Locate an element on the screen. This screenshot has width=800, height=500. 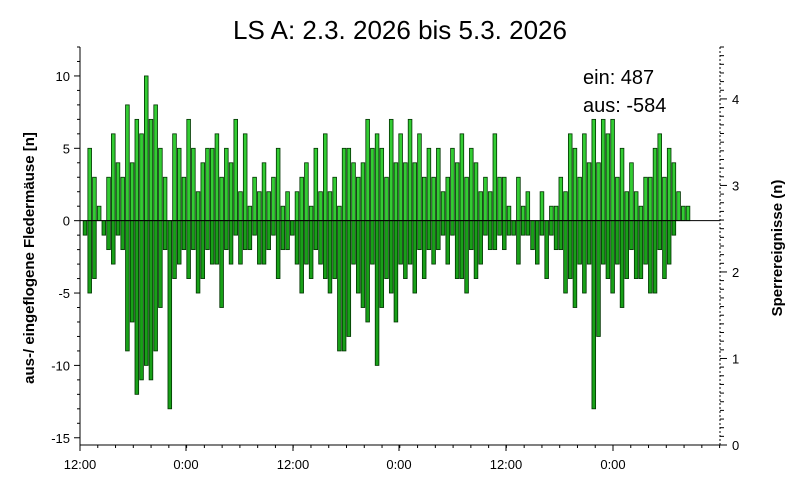
y-tick-label: -15 is located at coordinates (60, 438).